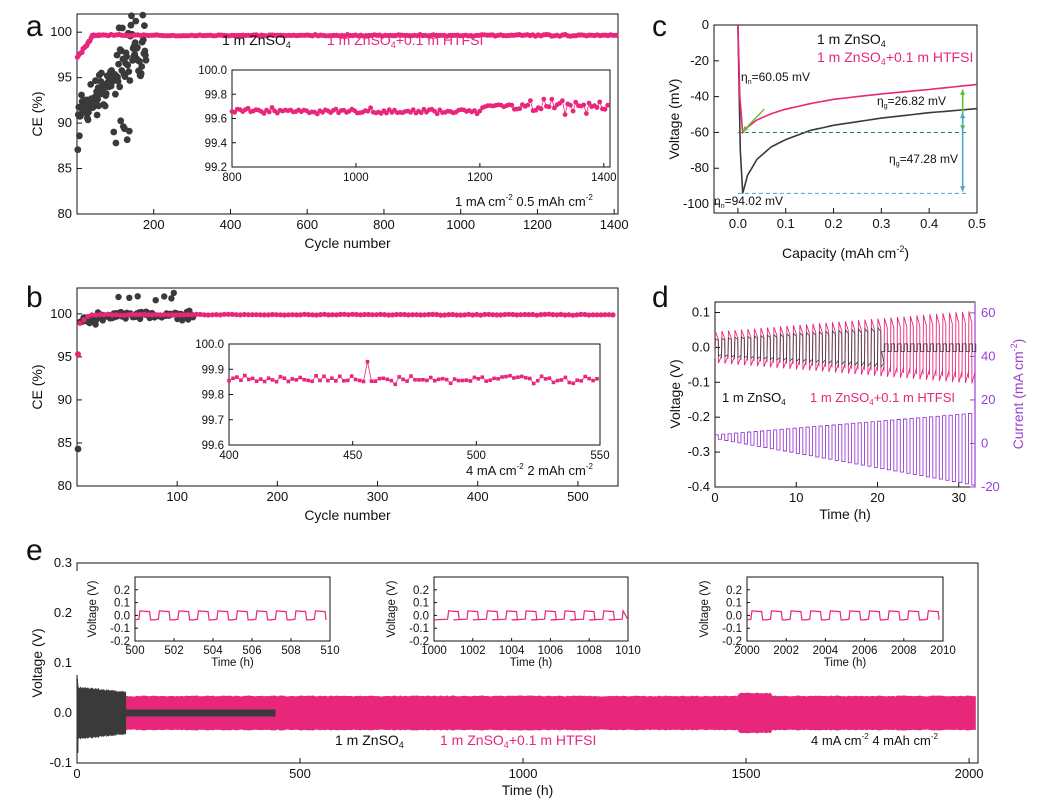 This screenshot has height=810, width=1050. Describe the element at coordinates (836, 740) in the screenshot. I see `e-condition-part: 4 mA cm` at that location.